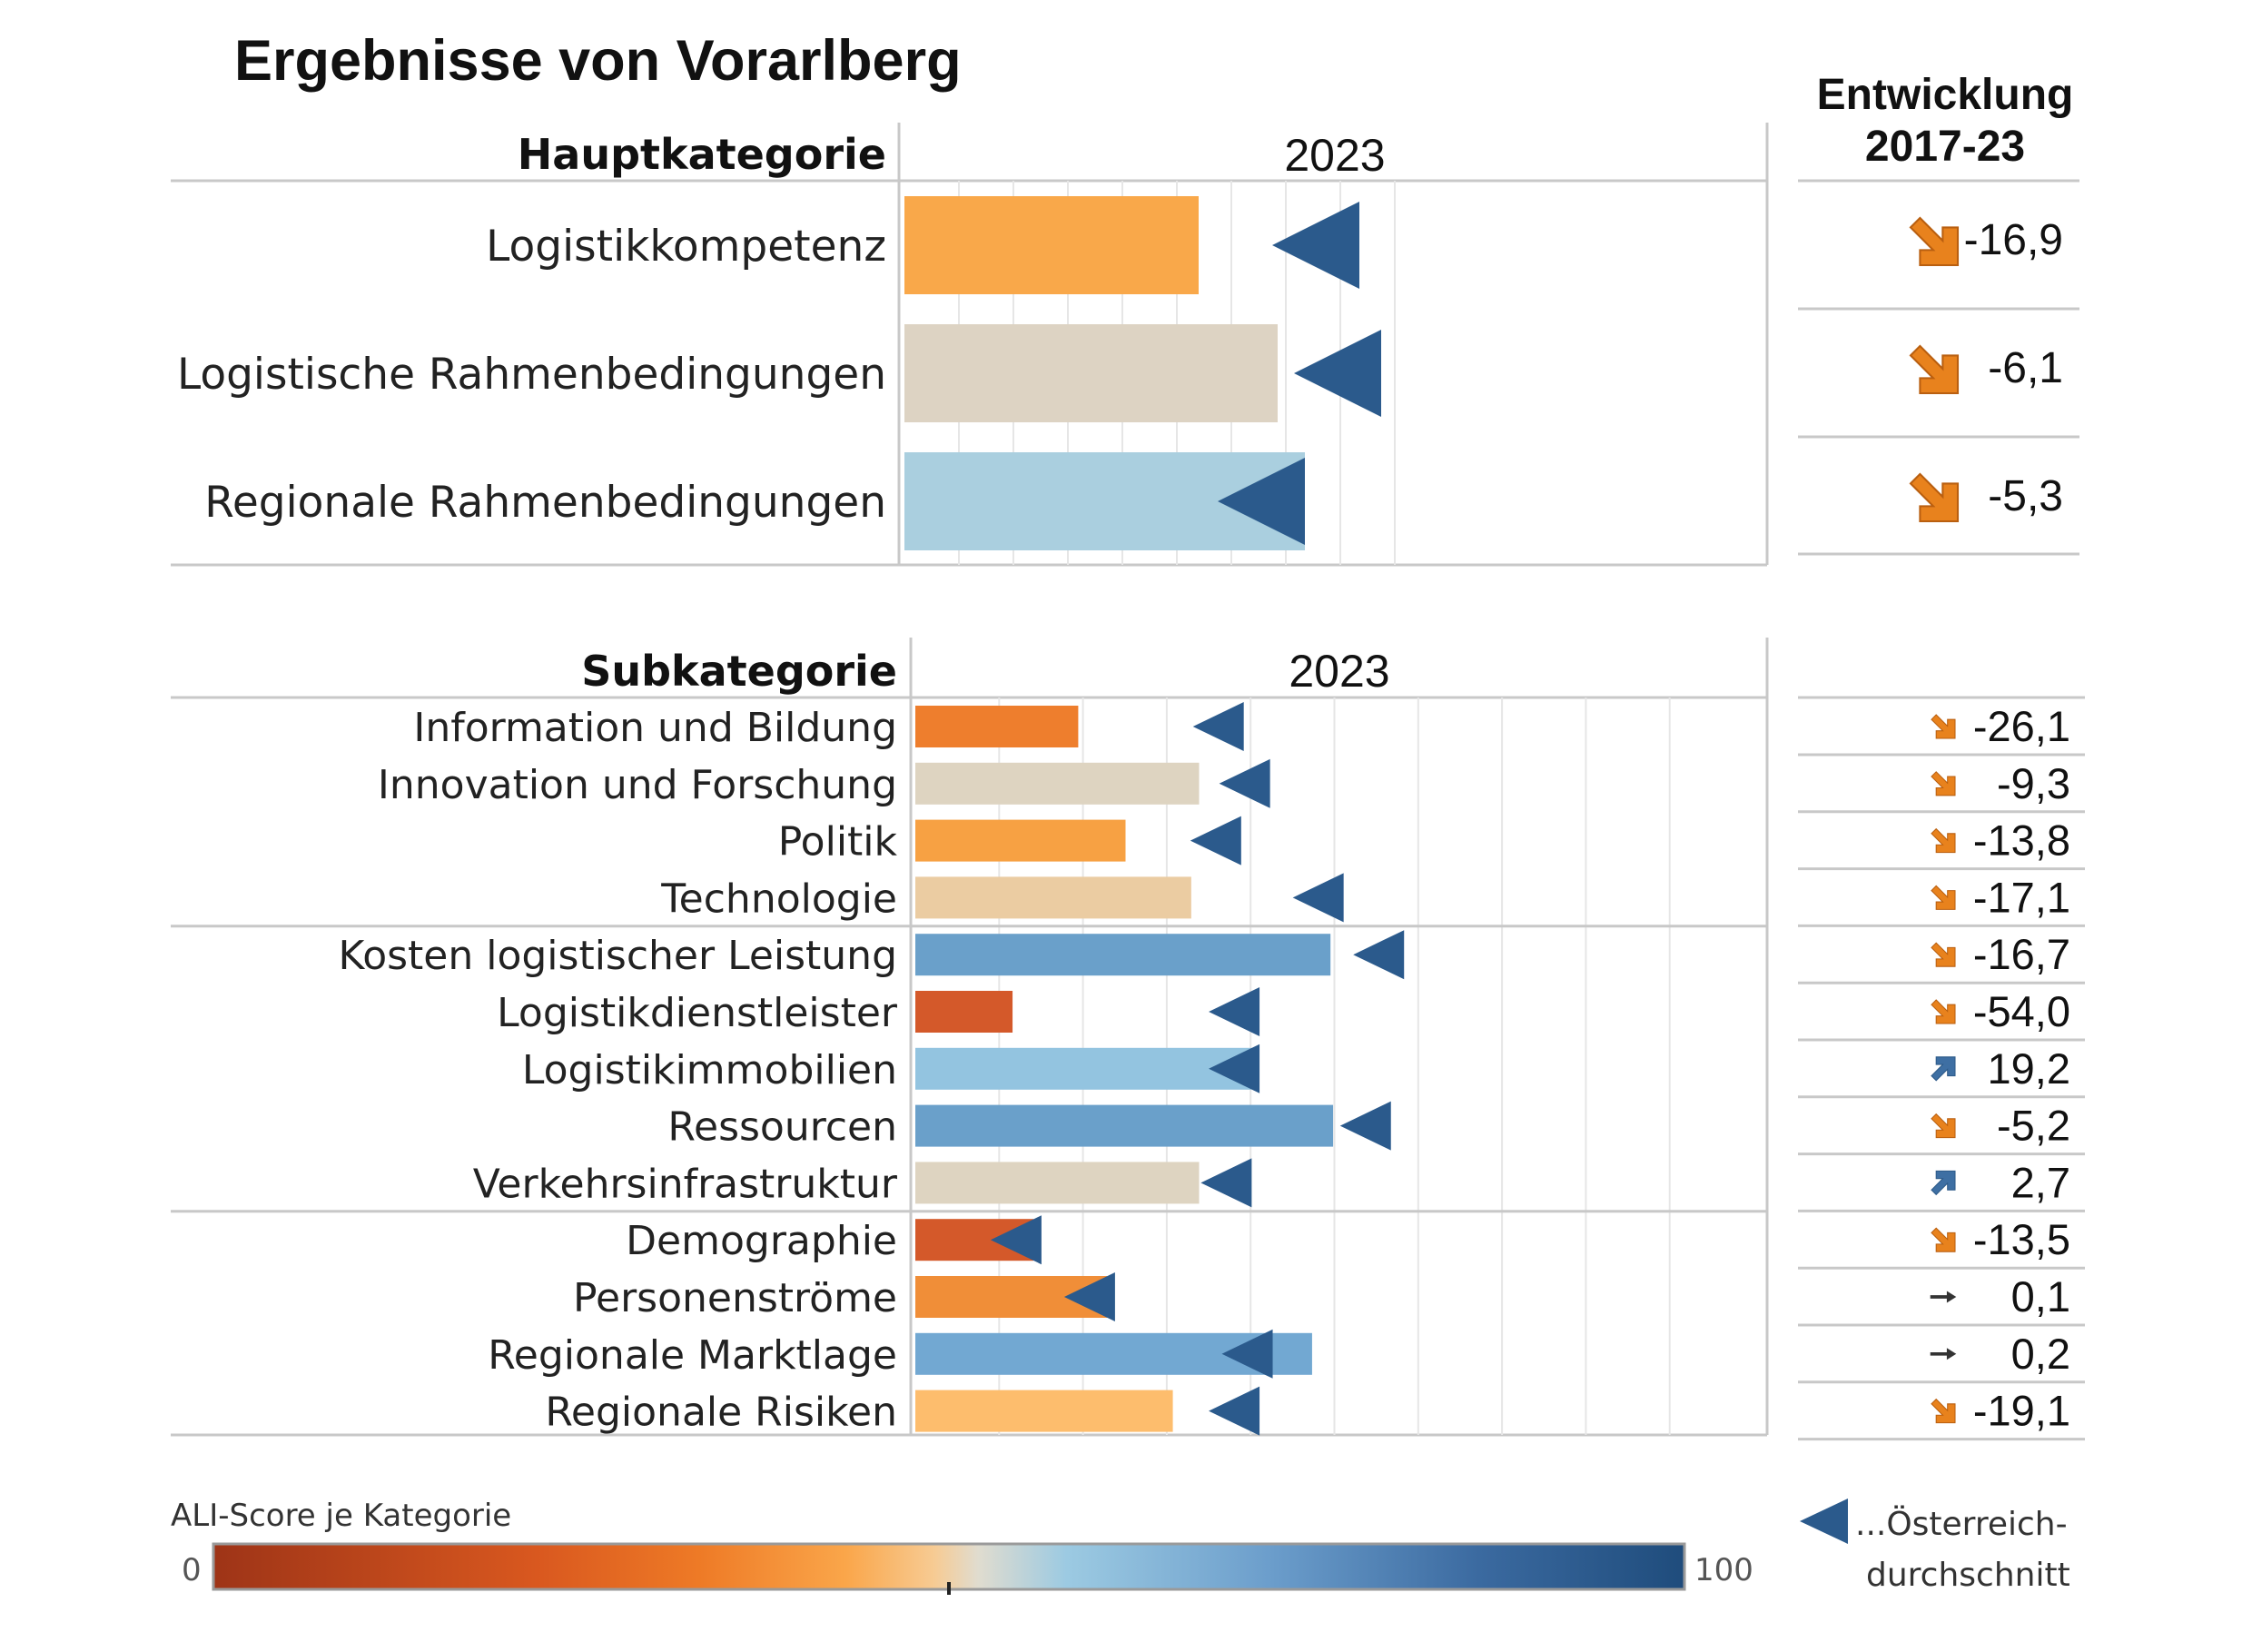 The width and height of the screenshot is (2252, 1652). Describe the element at coordinates (2021, 897) in the screenshot. I see `sub-entwicklung-value: -17,1` at that location.